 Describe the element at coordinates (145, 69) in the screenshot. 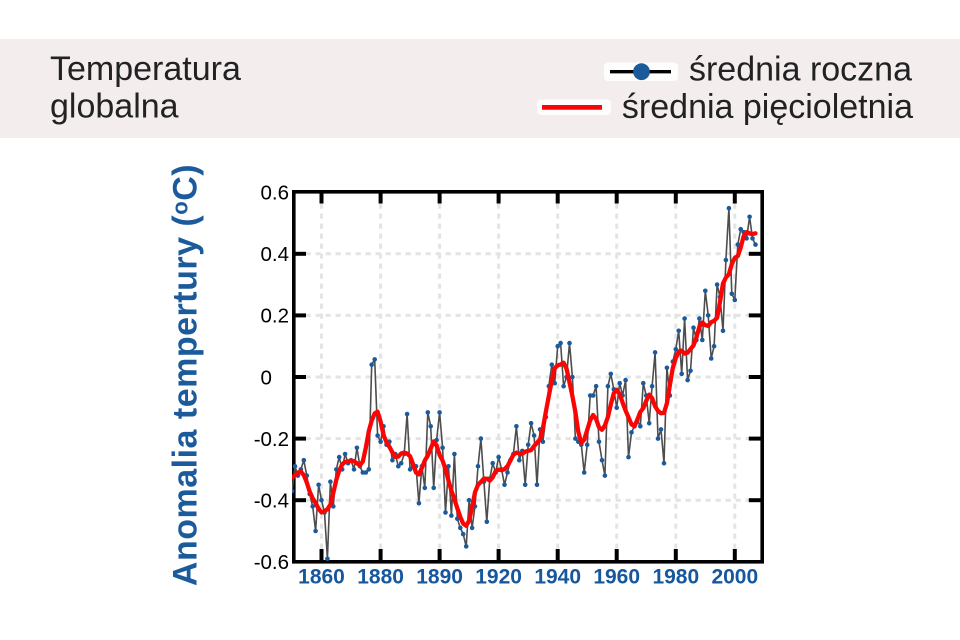

I see `svg-text: Temperatura` at that location.